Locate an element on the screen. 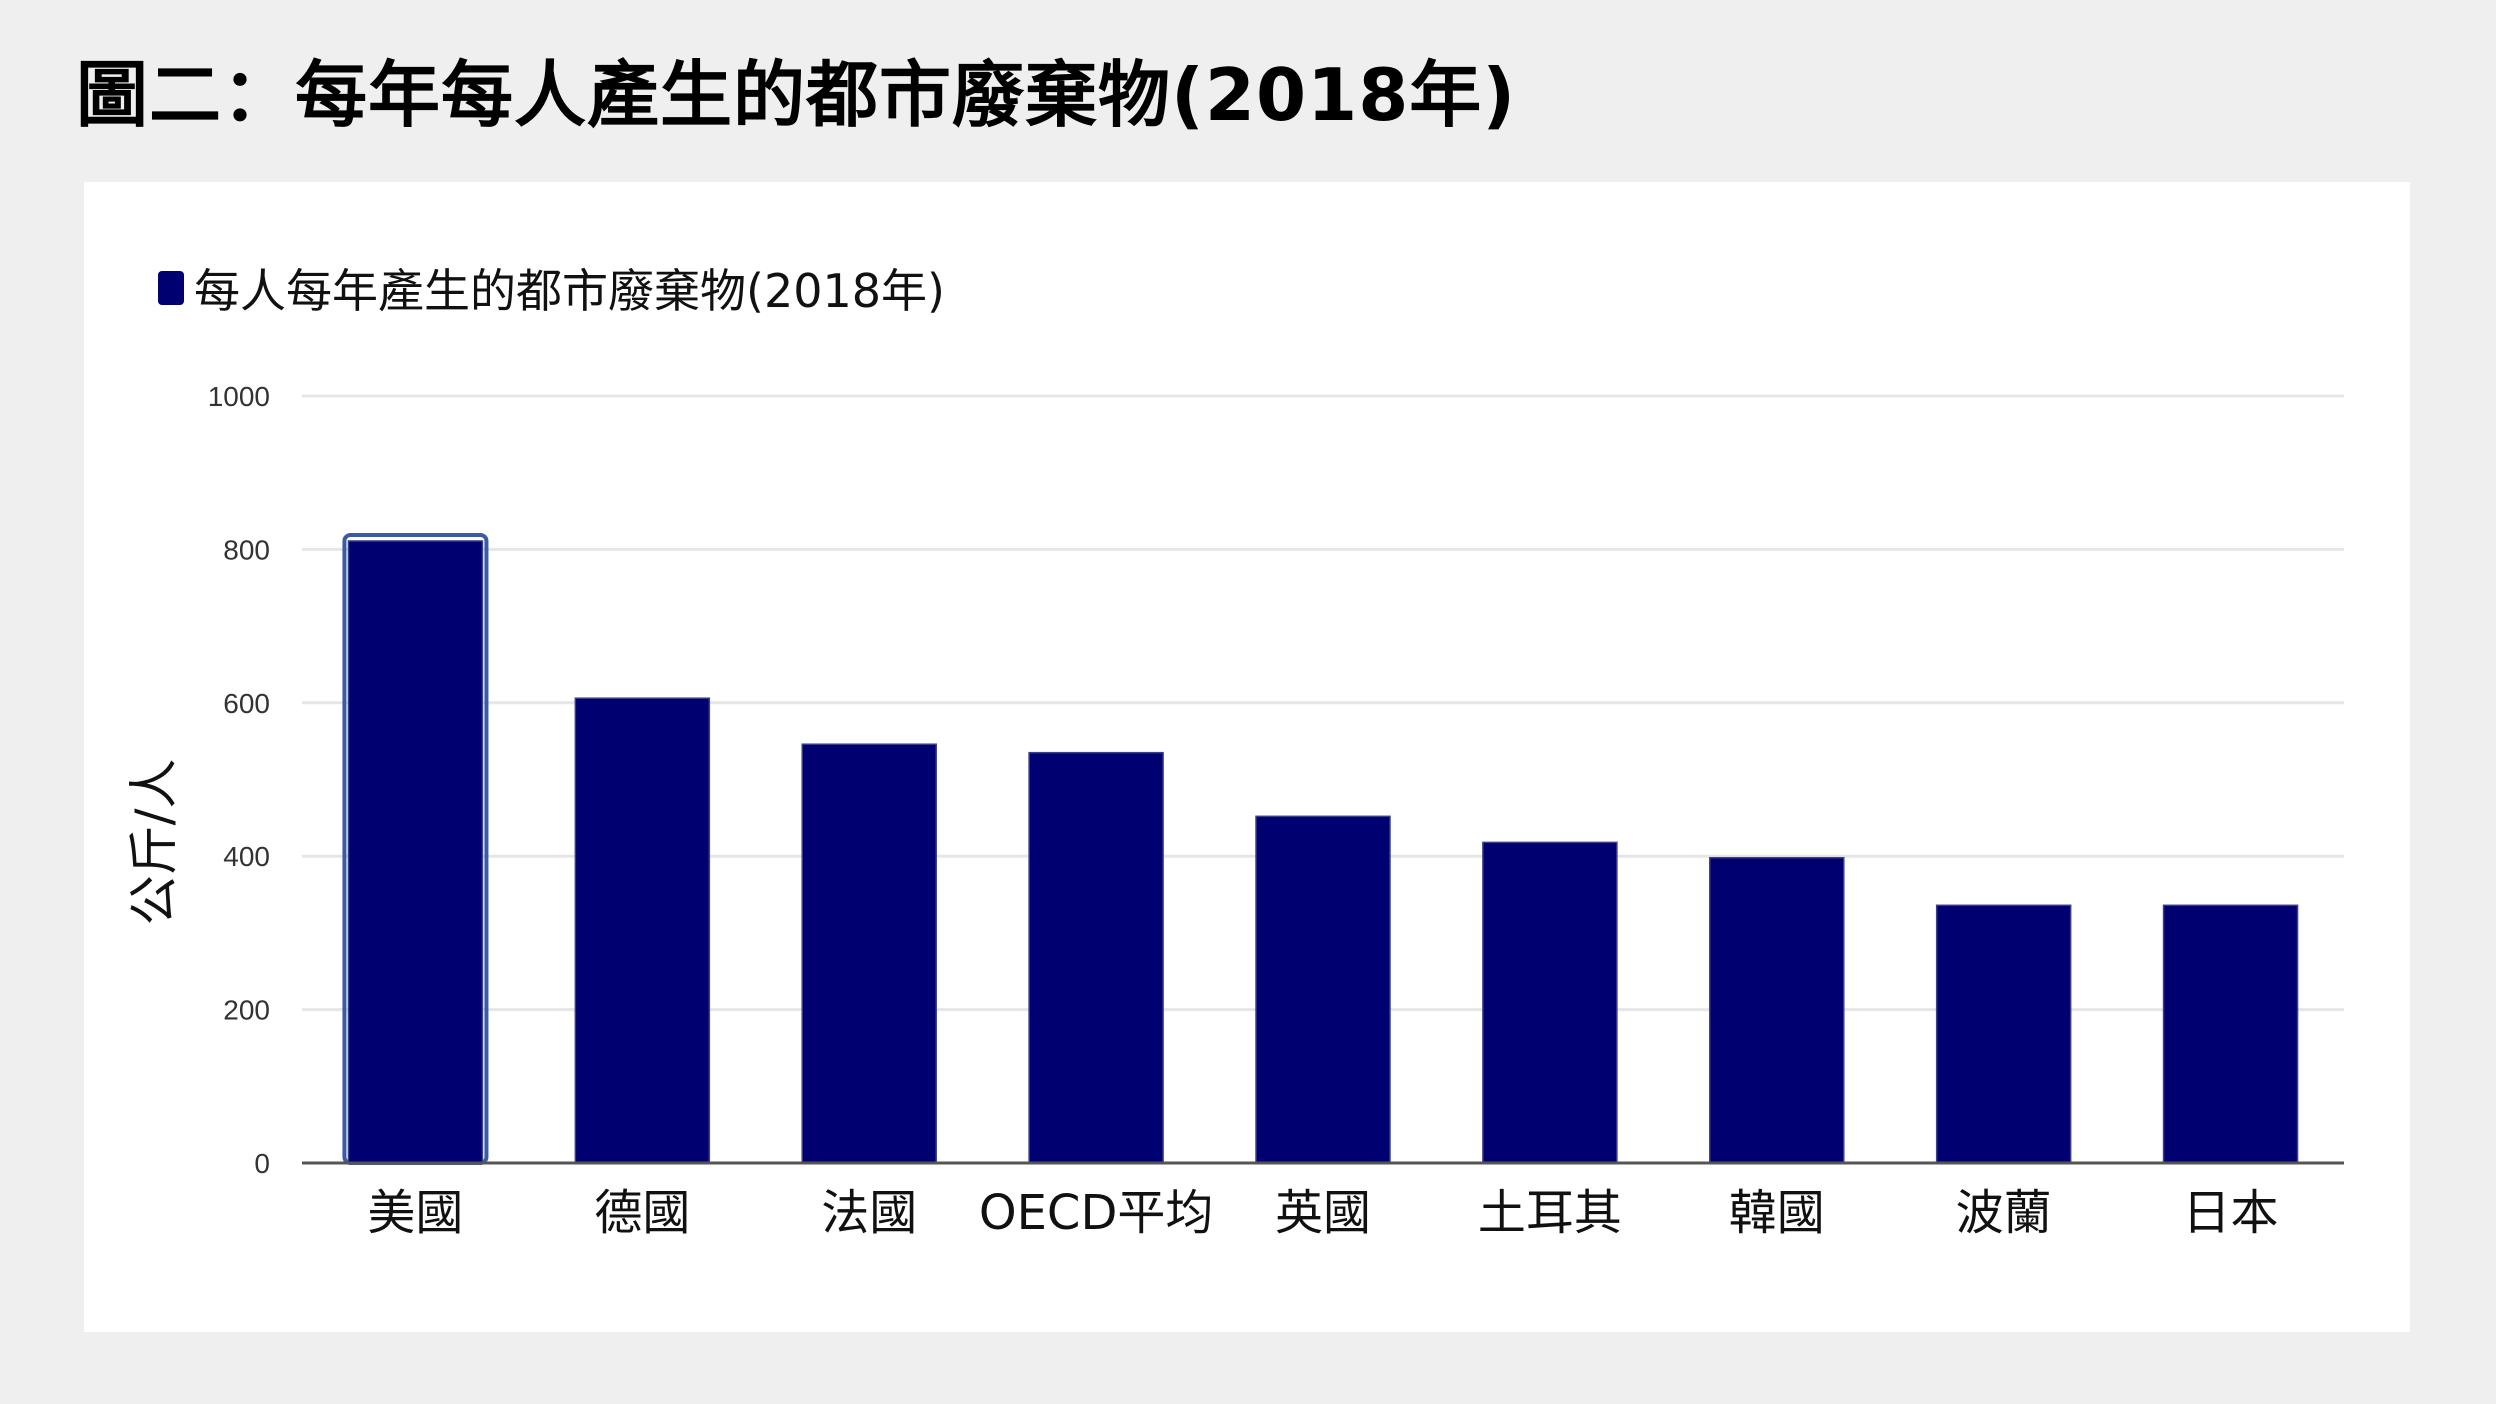 The image size is (2496, 1404). x-tick-label: 美國 is located at coordinates (415, 1213).